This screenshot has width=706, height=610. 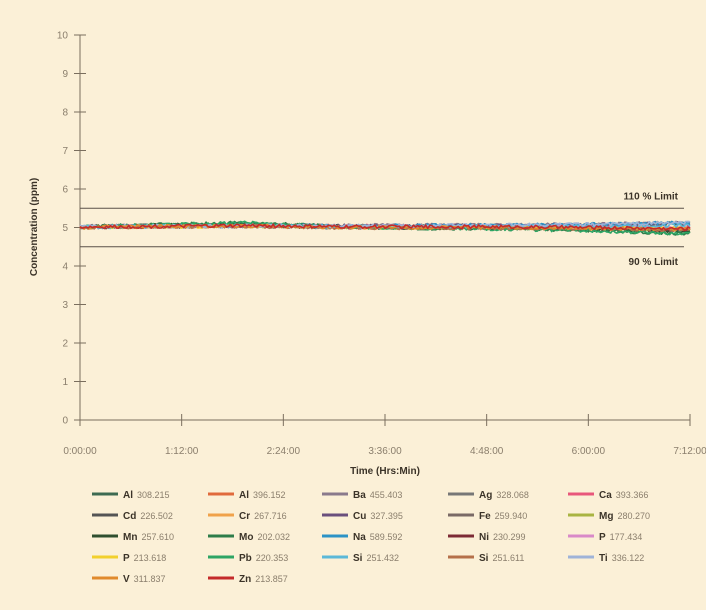 What do you see at coordinates (385, 471) in the screenshot?
I see `x-axis-title: Time (Hrs:Min)` at bounding box center [385, 471].